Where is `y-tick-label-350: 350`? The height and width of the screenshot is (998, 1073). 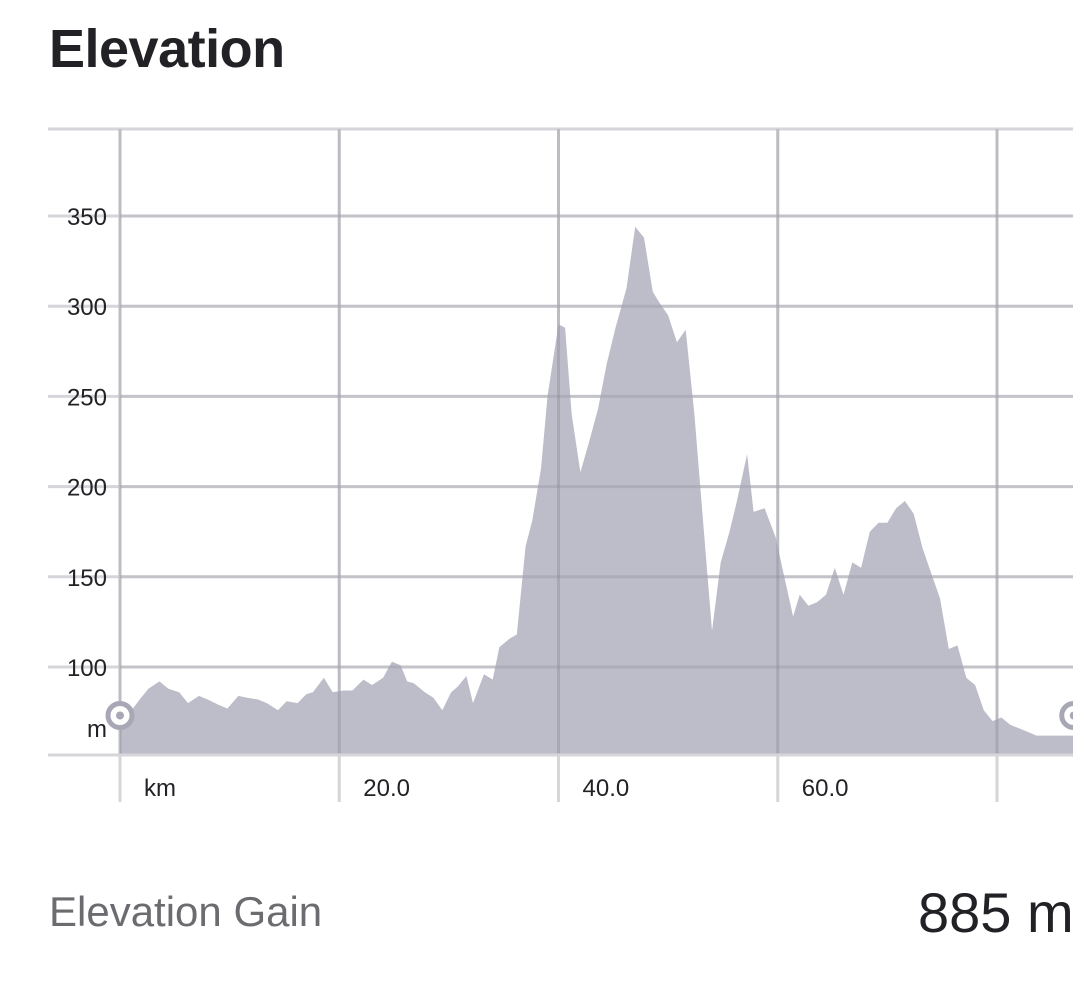 y-tick-label-350: 350 is located at coordinates (87, 217).